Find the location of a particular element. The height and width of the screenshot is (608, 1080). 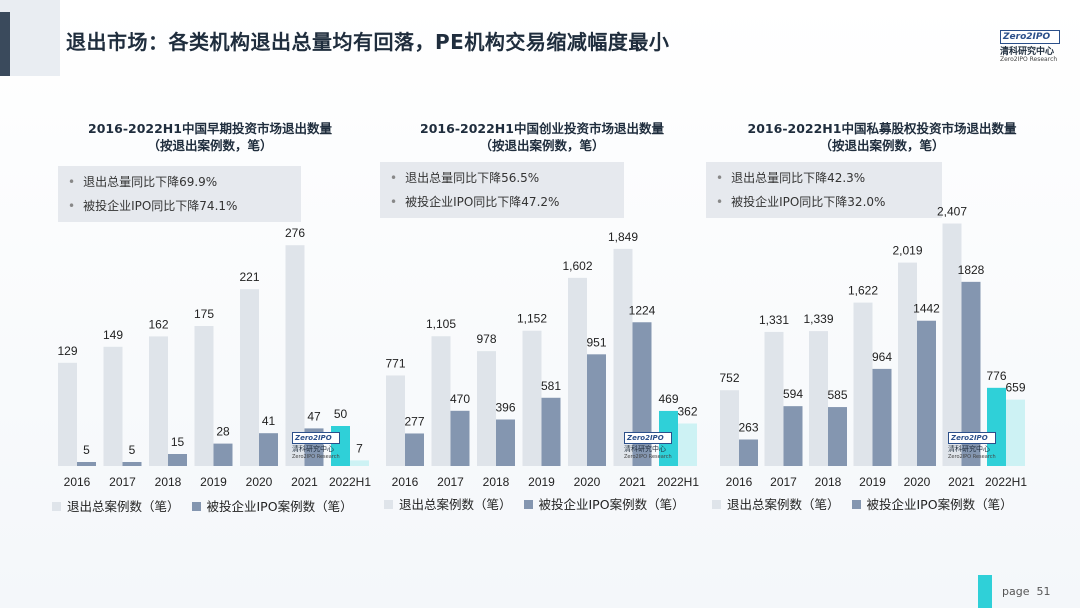

header-band is located at coordinates (30, 38).